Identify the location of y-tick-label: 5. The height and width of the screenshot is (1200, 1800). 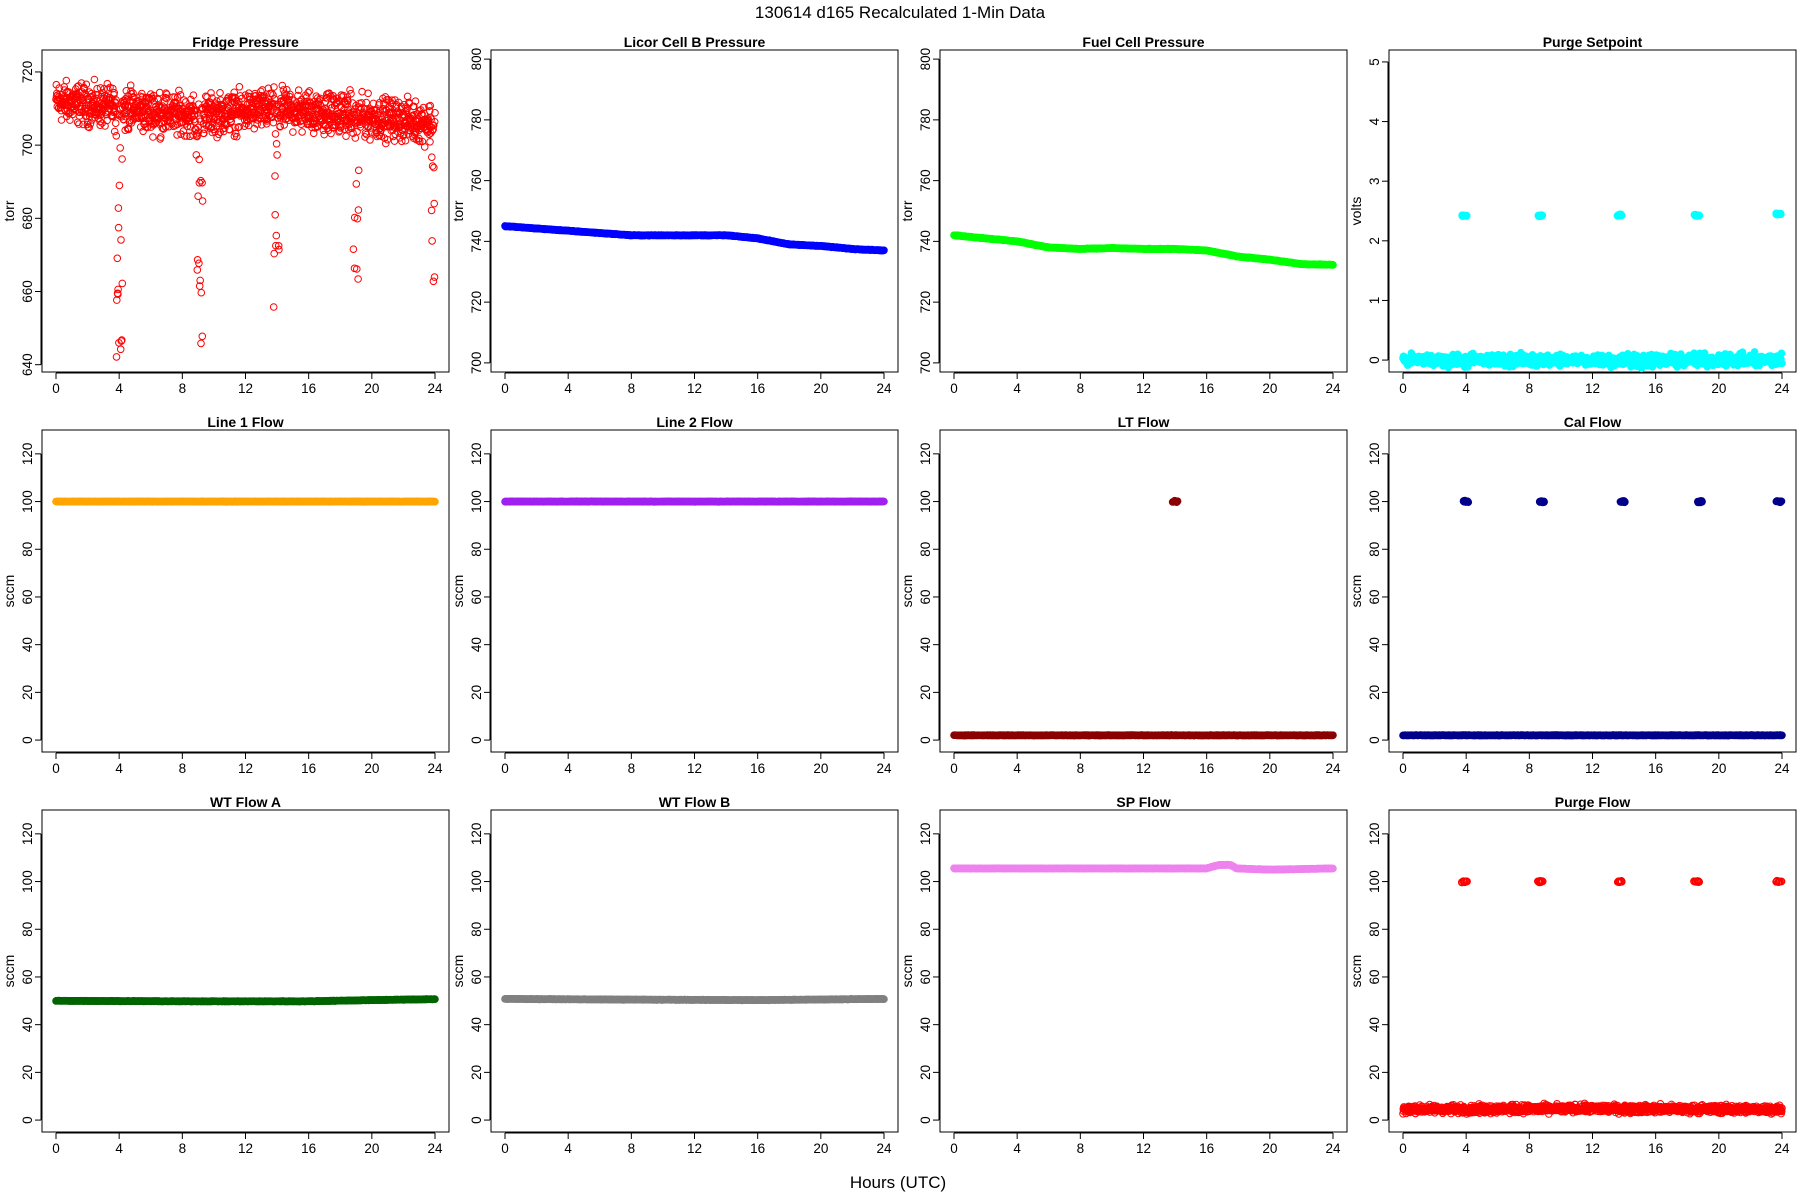
(1374, 62).